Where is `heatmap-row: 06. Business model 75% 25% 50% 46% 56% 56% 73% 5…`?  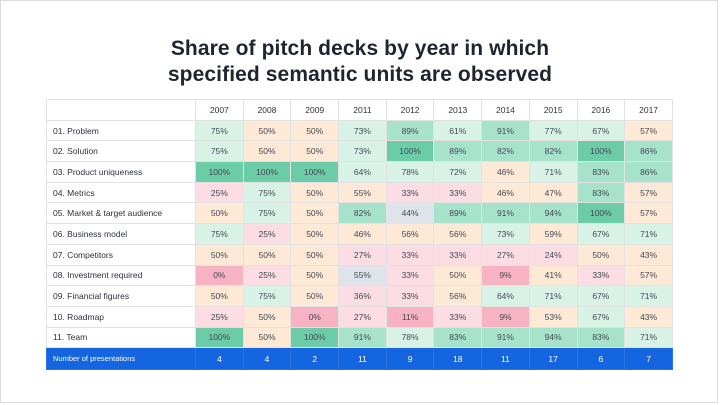 heatmap-row: 06. Business model 75% 25% 50% 46% 56% 56% 73% 5… is located at coordinates (359, 234).